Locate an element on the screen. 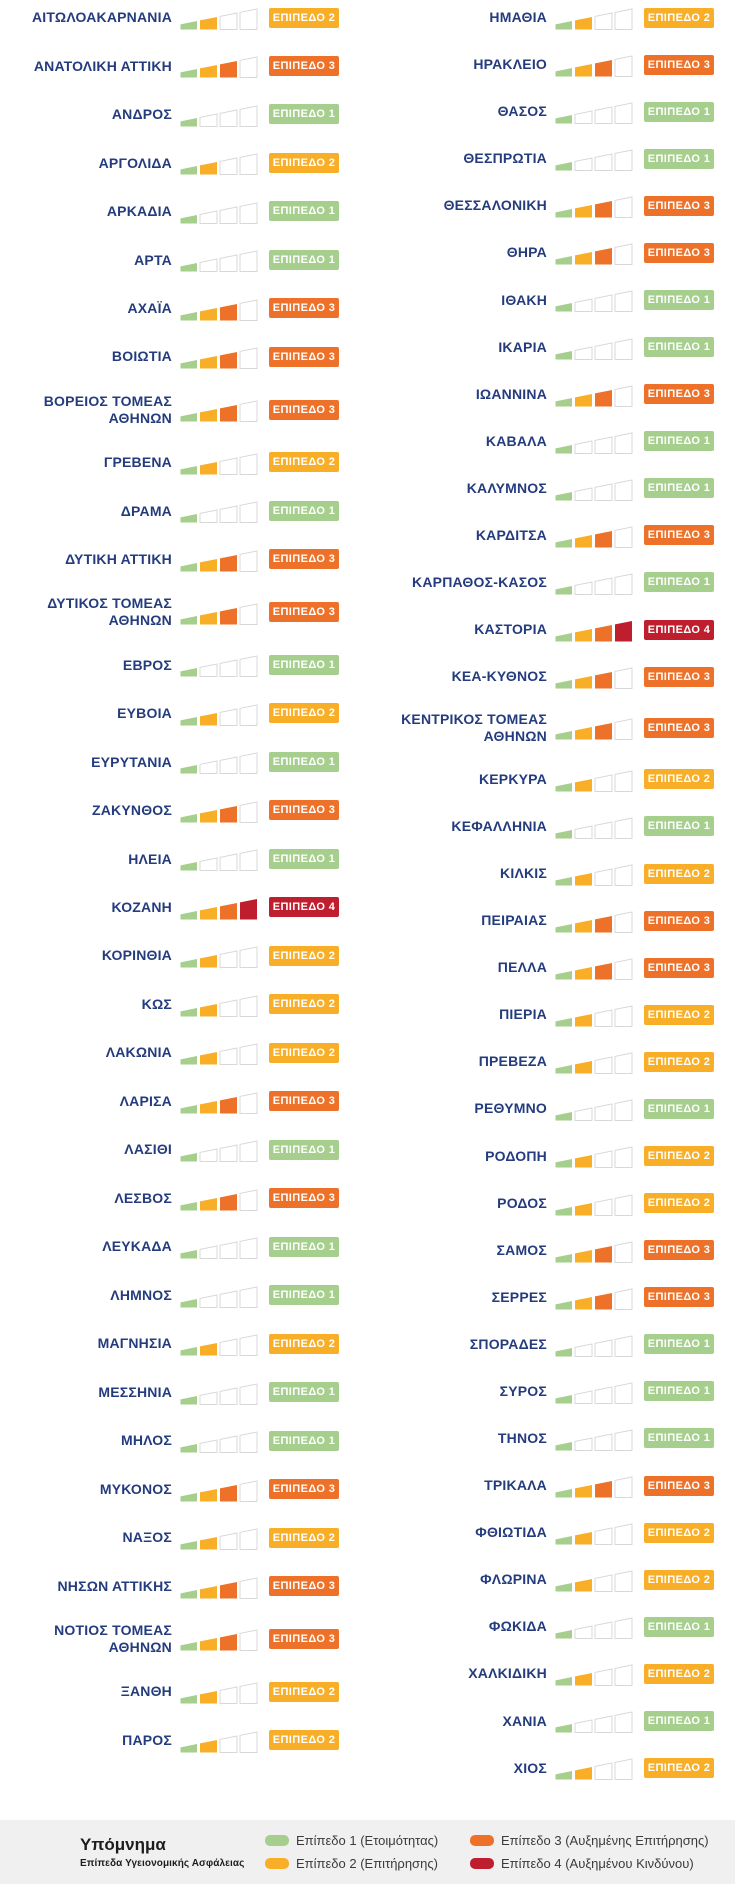 The width and height of the screenshot is (735, 1884). level-badge: ΕΠΙΠΕΔΟ 3 is located at coordinates (679, 1250).